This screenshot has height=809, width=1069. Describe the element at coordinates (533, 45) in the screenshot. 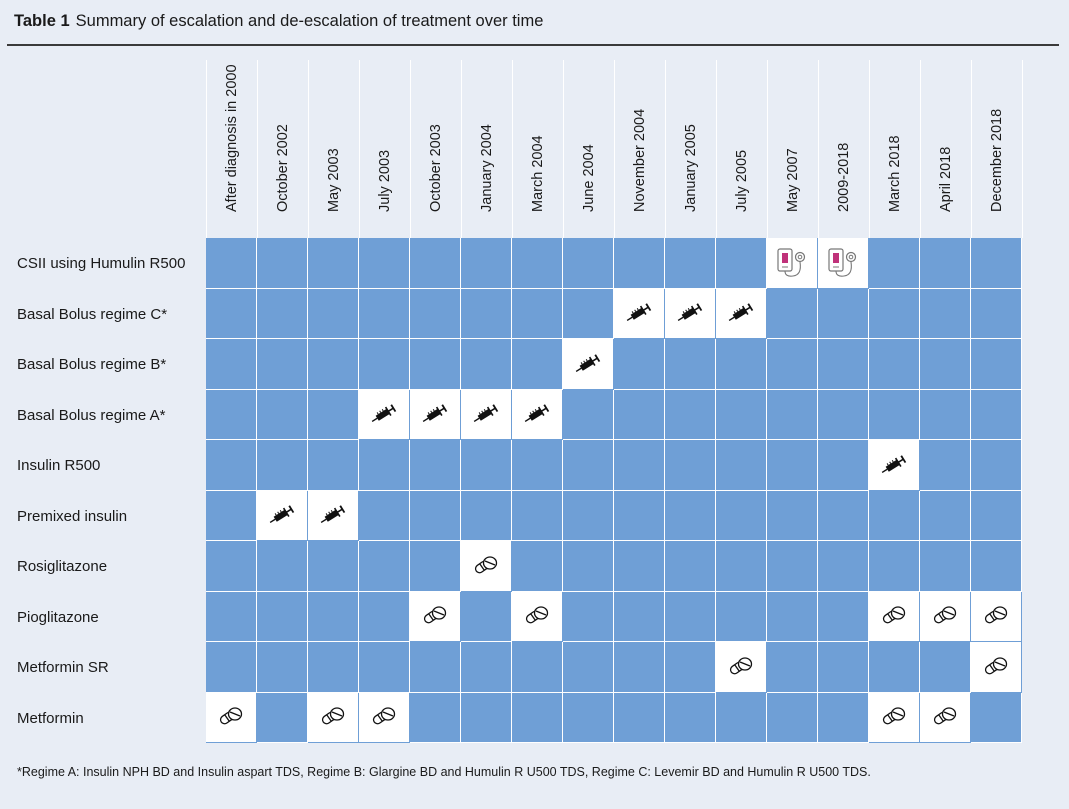

I see `title-divider` at that location.